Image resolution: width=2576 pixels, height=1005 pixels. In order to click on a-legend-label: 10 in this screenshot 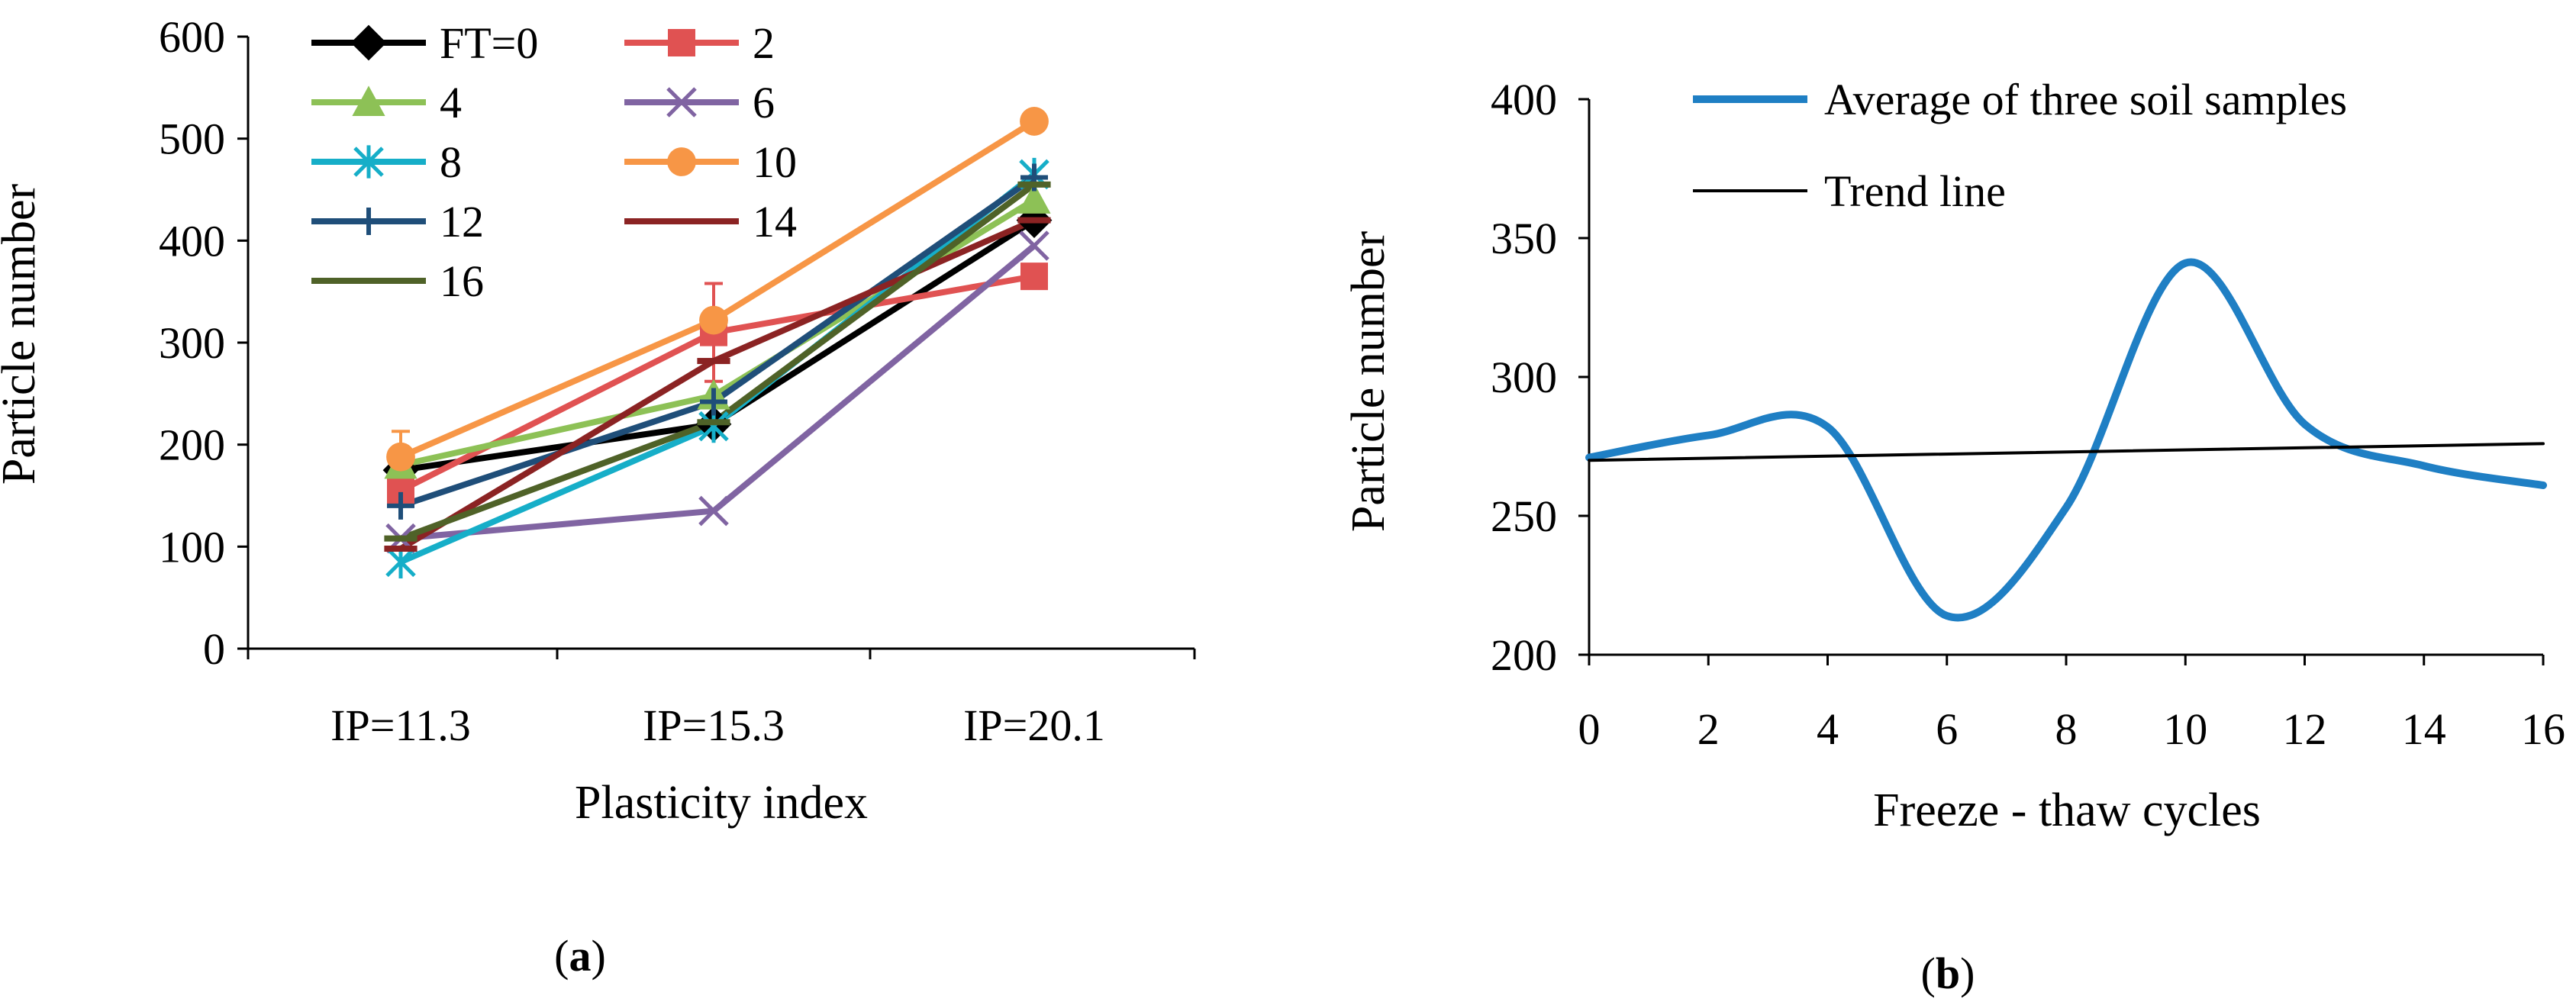, I will do `click(775, 162)`.